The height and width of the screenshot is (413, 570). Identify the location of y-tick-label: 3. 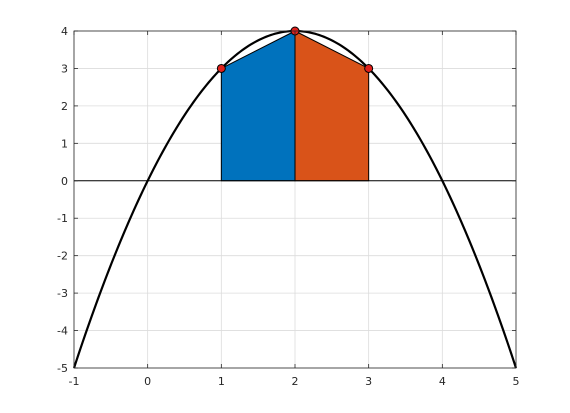
(64, 68).